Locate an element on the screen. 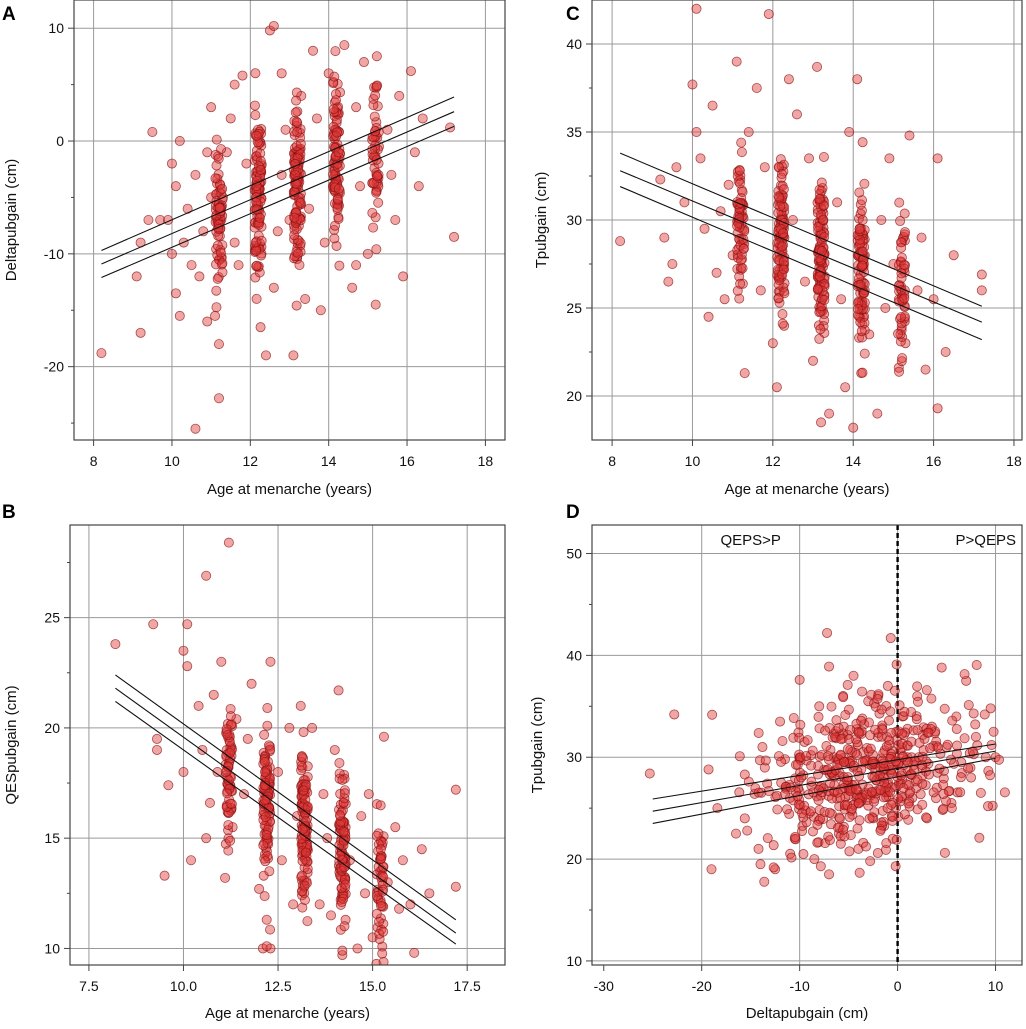 This screenshot has width=1026, height=1029. x-tick-label: 14 is located at coordinates (853, 461).